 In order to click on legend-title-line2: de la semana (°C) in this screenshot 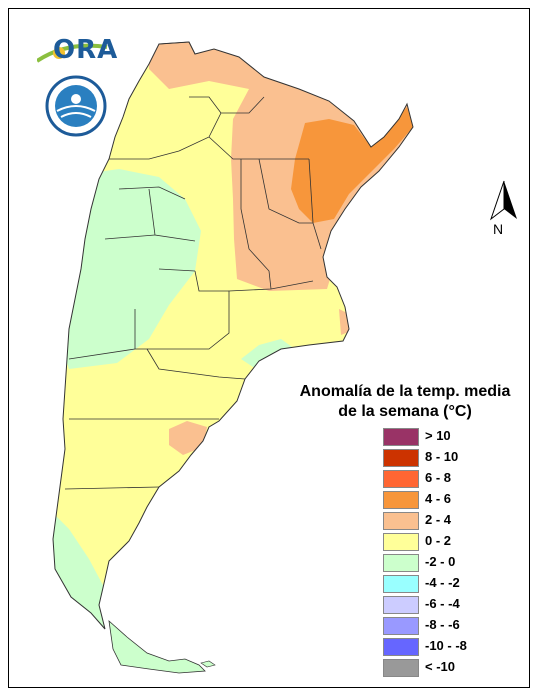, I will do `click(405, 411)`.